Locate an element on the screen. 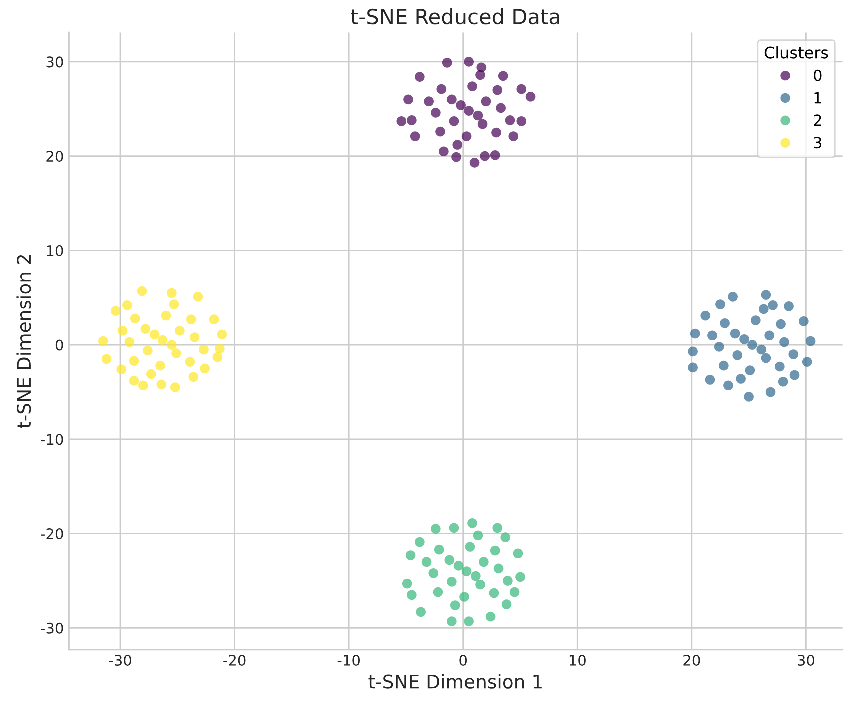 The width and height of the screenshot is (853, 711). y-axis-title: t-SNE Dimension 2 is located at coordinates (24, 341).